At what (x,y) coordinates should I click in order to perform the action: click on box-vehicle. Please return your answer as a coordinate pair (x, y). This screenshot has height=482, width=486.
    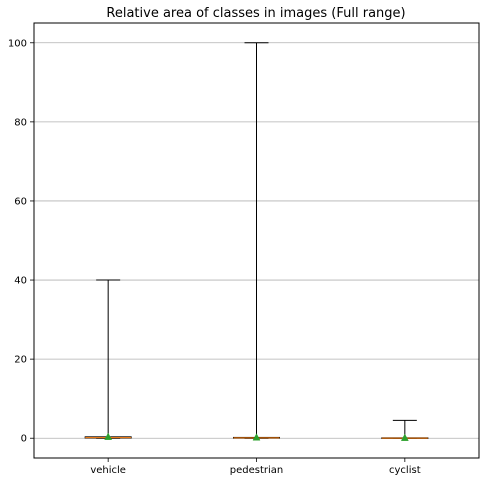
    Looking at the image, I should click on (108, 359).